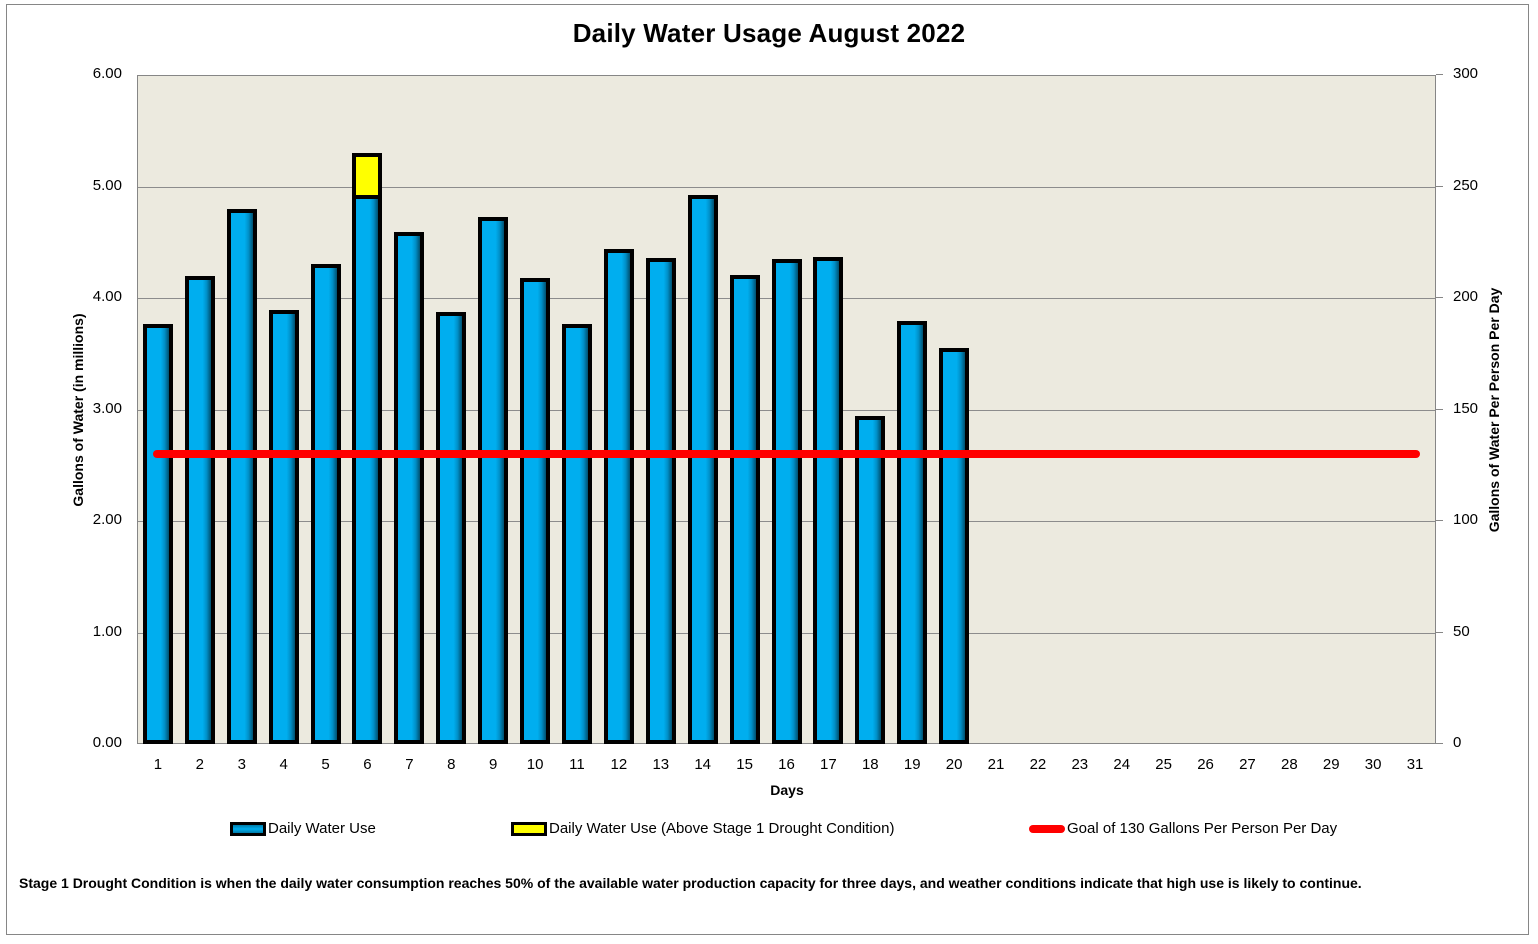 The image size is (1538, 944). I want to click on legend-swatch-red-line-icon, so click(1047, 828).